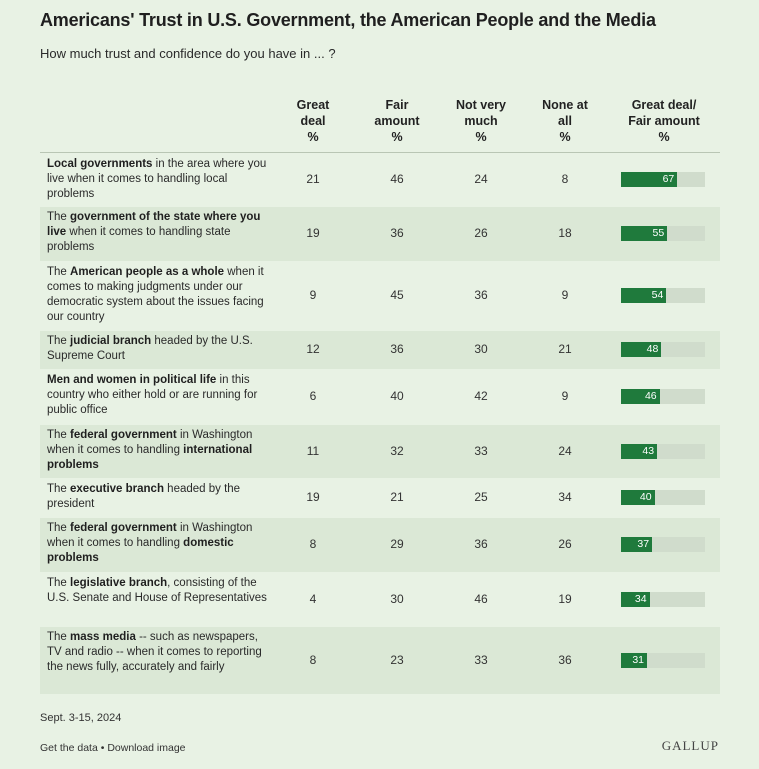 The height and width of the screenshot is (769, 759). Describe the element at coordinates (103, 637) in the screenshot. I see `row-label-bold: mass media` at that location.